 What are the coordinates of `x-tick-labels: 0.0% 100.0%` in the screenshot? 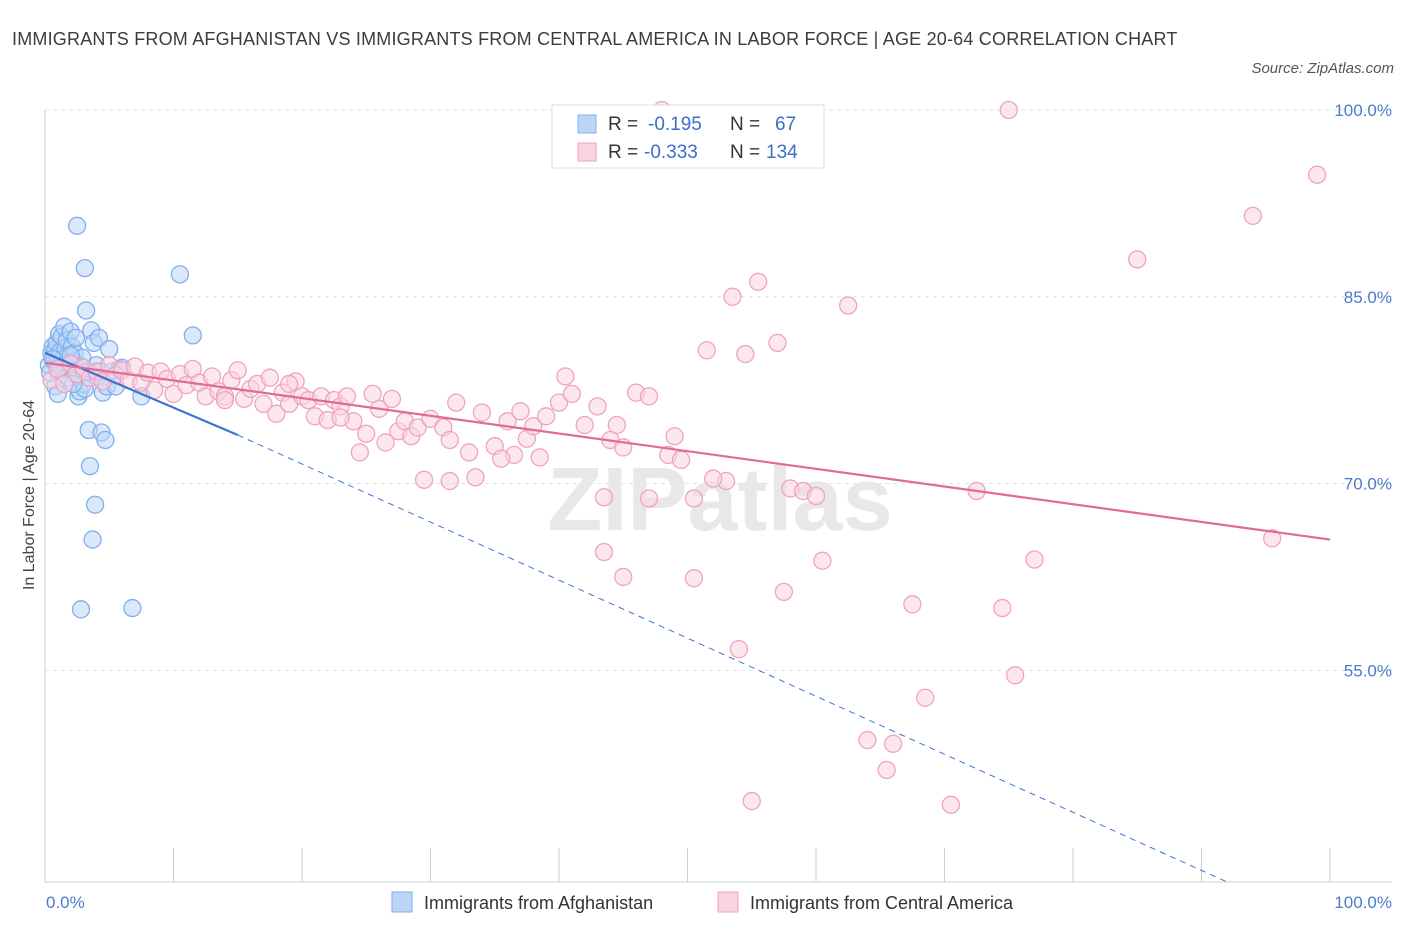 It's located at (719, 902).